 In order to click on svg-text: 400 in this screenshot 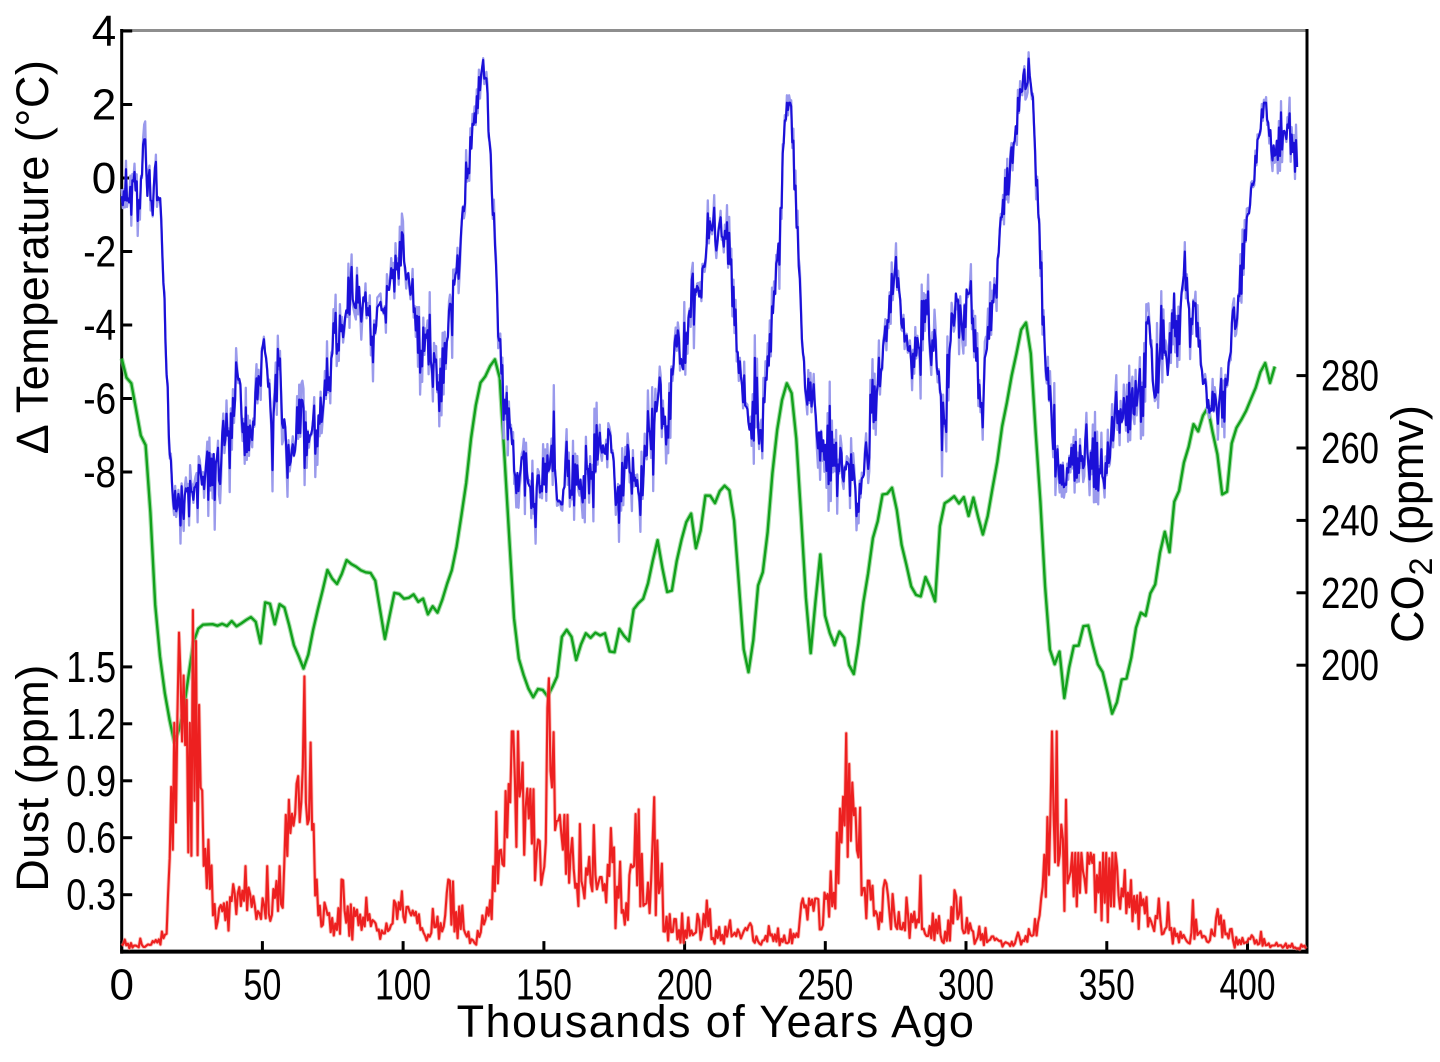, I will do `click(1248, 985)`.